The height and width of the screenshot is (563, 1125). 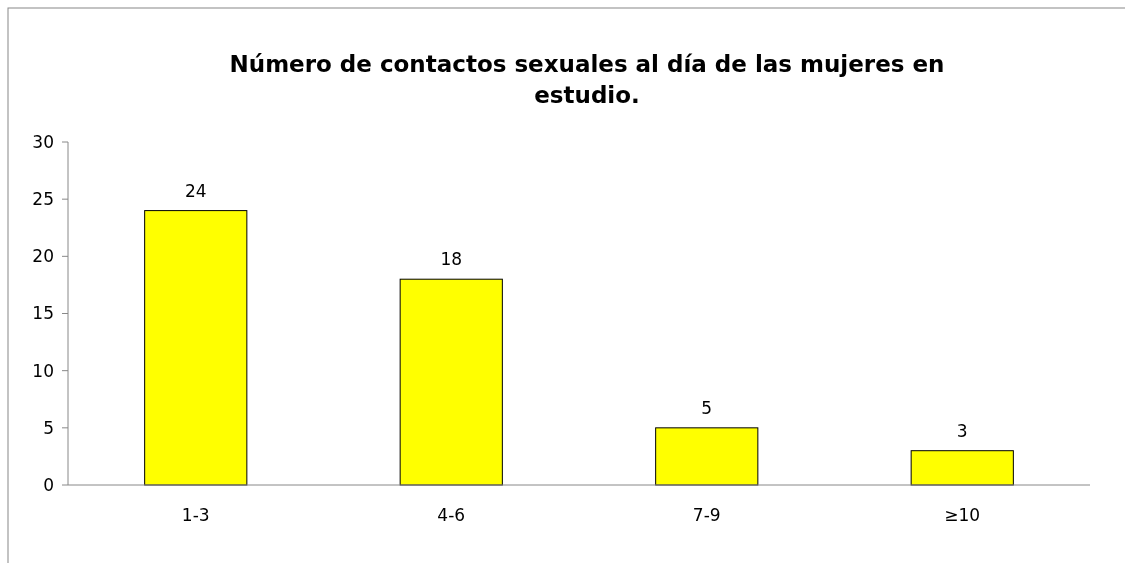 I want to click on chart-title: Número de contactos sexuales al día de las mujeres en estudio., so click(x=587, y=79).